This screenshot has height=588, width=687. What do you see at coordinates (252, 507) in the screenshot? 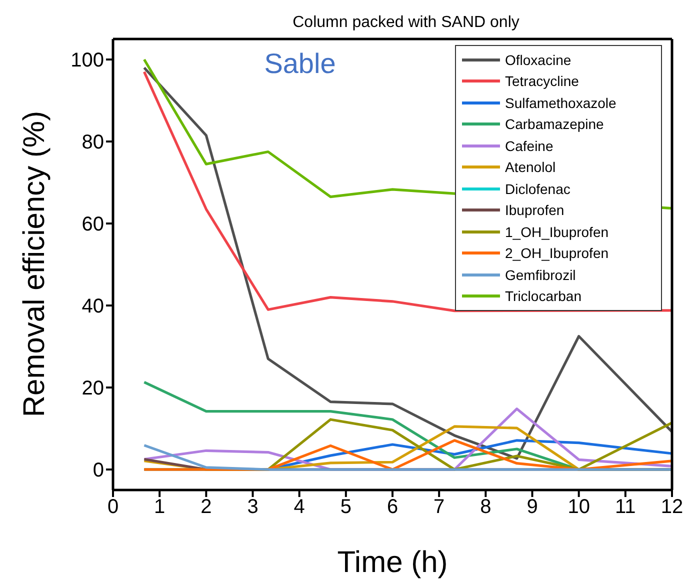
I see `x-tick-label: 3` at bounding box center [252, 507].